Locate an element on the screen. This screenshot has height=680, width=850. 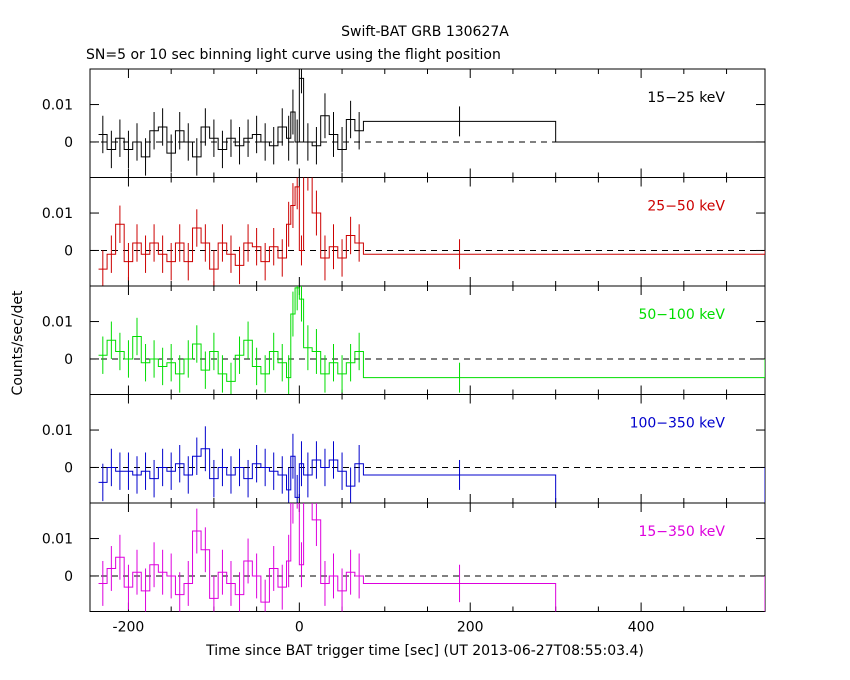
x-tick-label: 0 is located at coordinates (299, 628).